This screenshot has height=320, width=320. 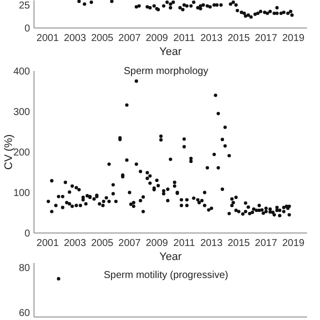 I want to click on y-tick-label: 100, so click(x=21, y=193).